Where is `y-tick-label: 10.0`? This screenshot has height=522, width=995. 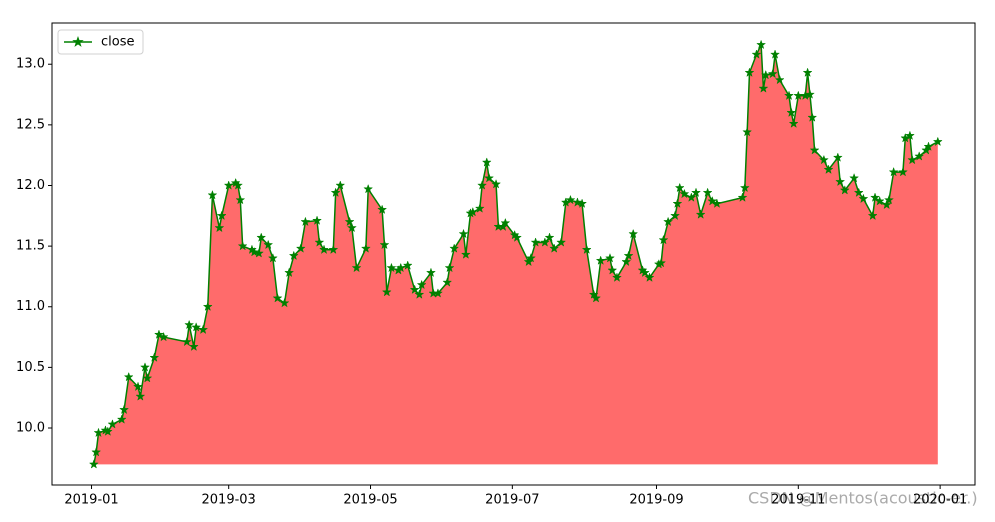 y-tick-label: 10.0 is located at coordinates (30, 428).